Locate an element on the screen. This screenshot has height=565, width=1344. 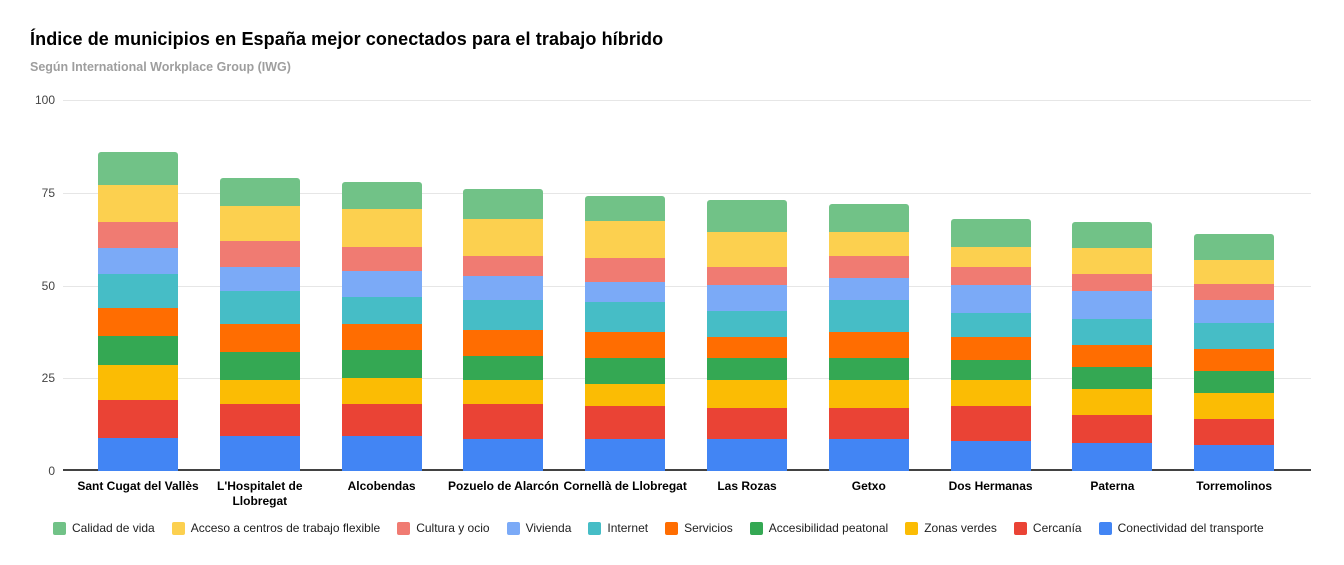
legend-label: Cercanía is located at coordinates (1057, 528).